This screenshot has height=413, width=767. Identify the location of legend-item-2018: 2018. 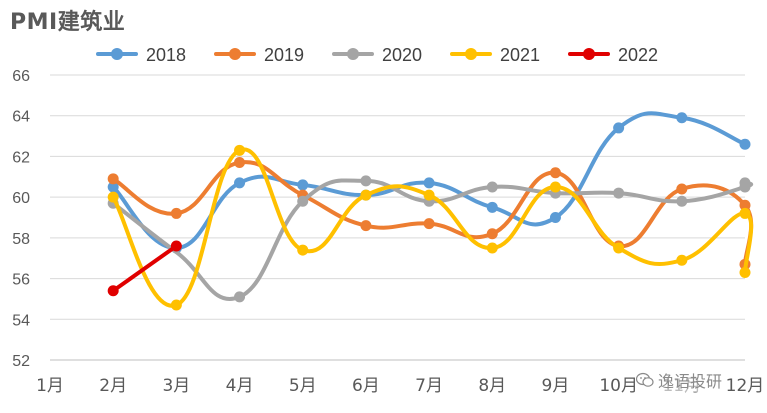
(141, 55).